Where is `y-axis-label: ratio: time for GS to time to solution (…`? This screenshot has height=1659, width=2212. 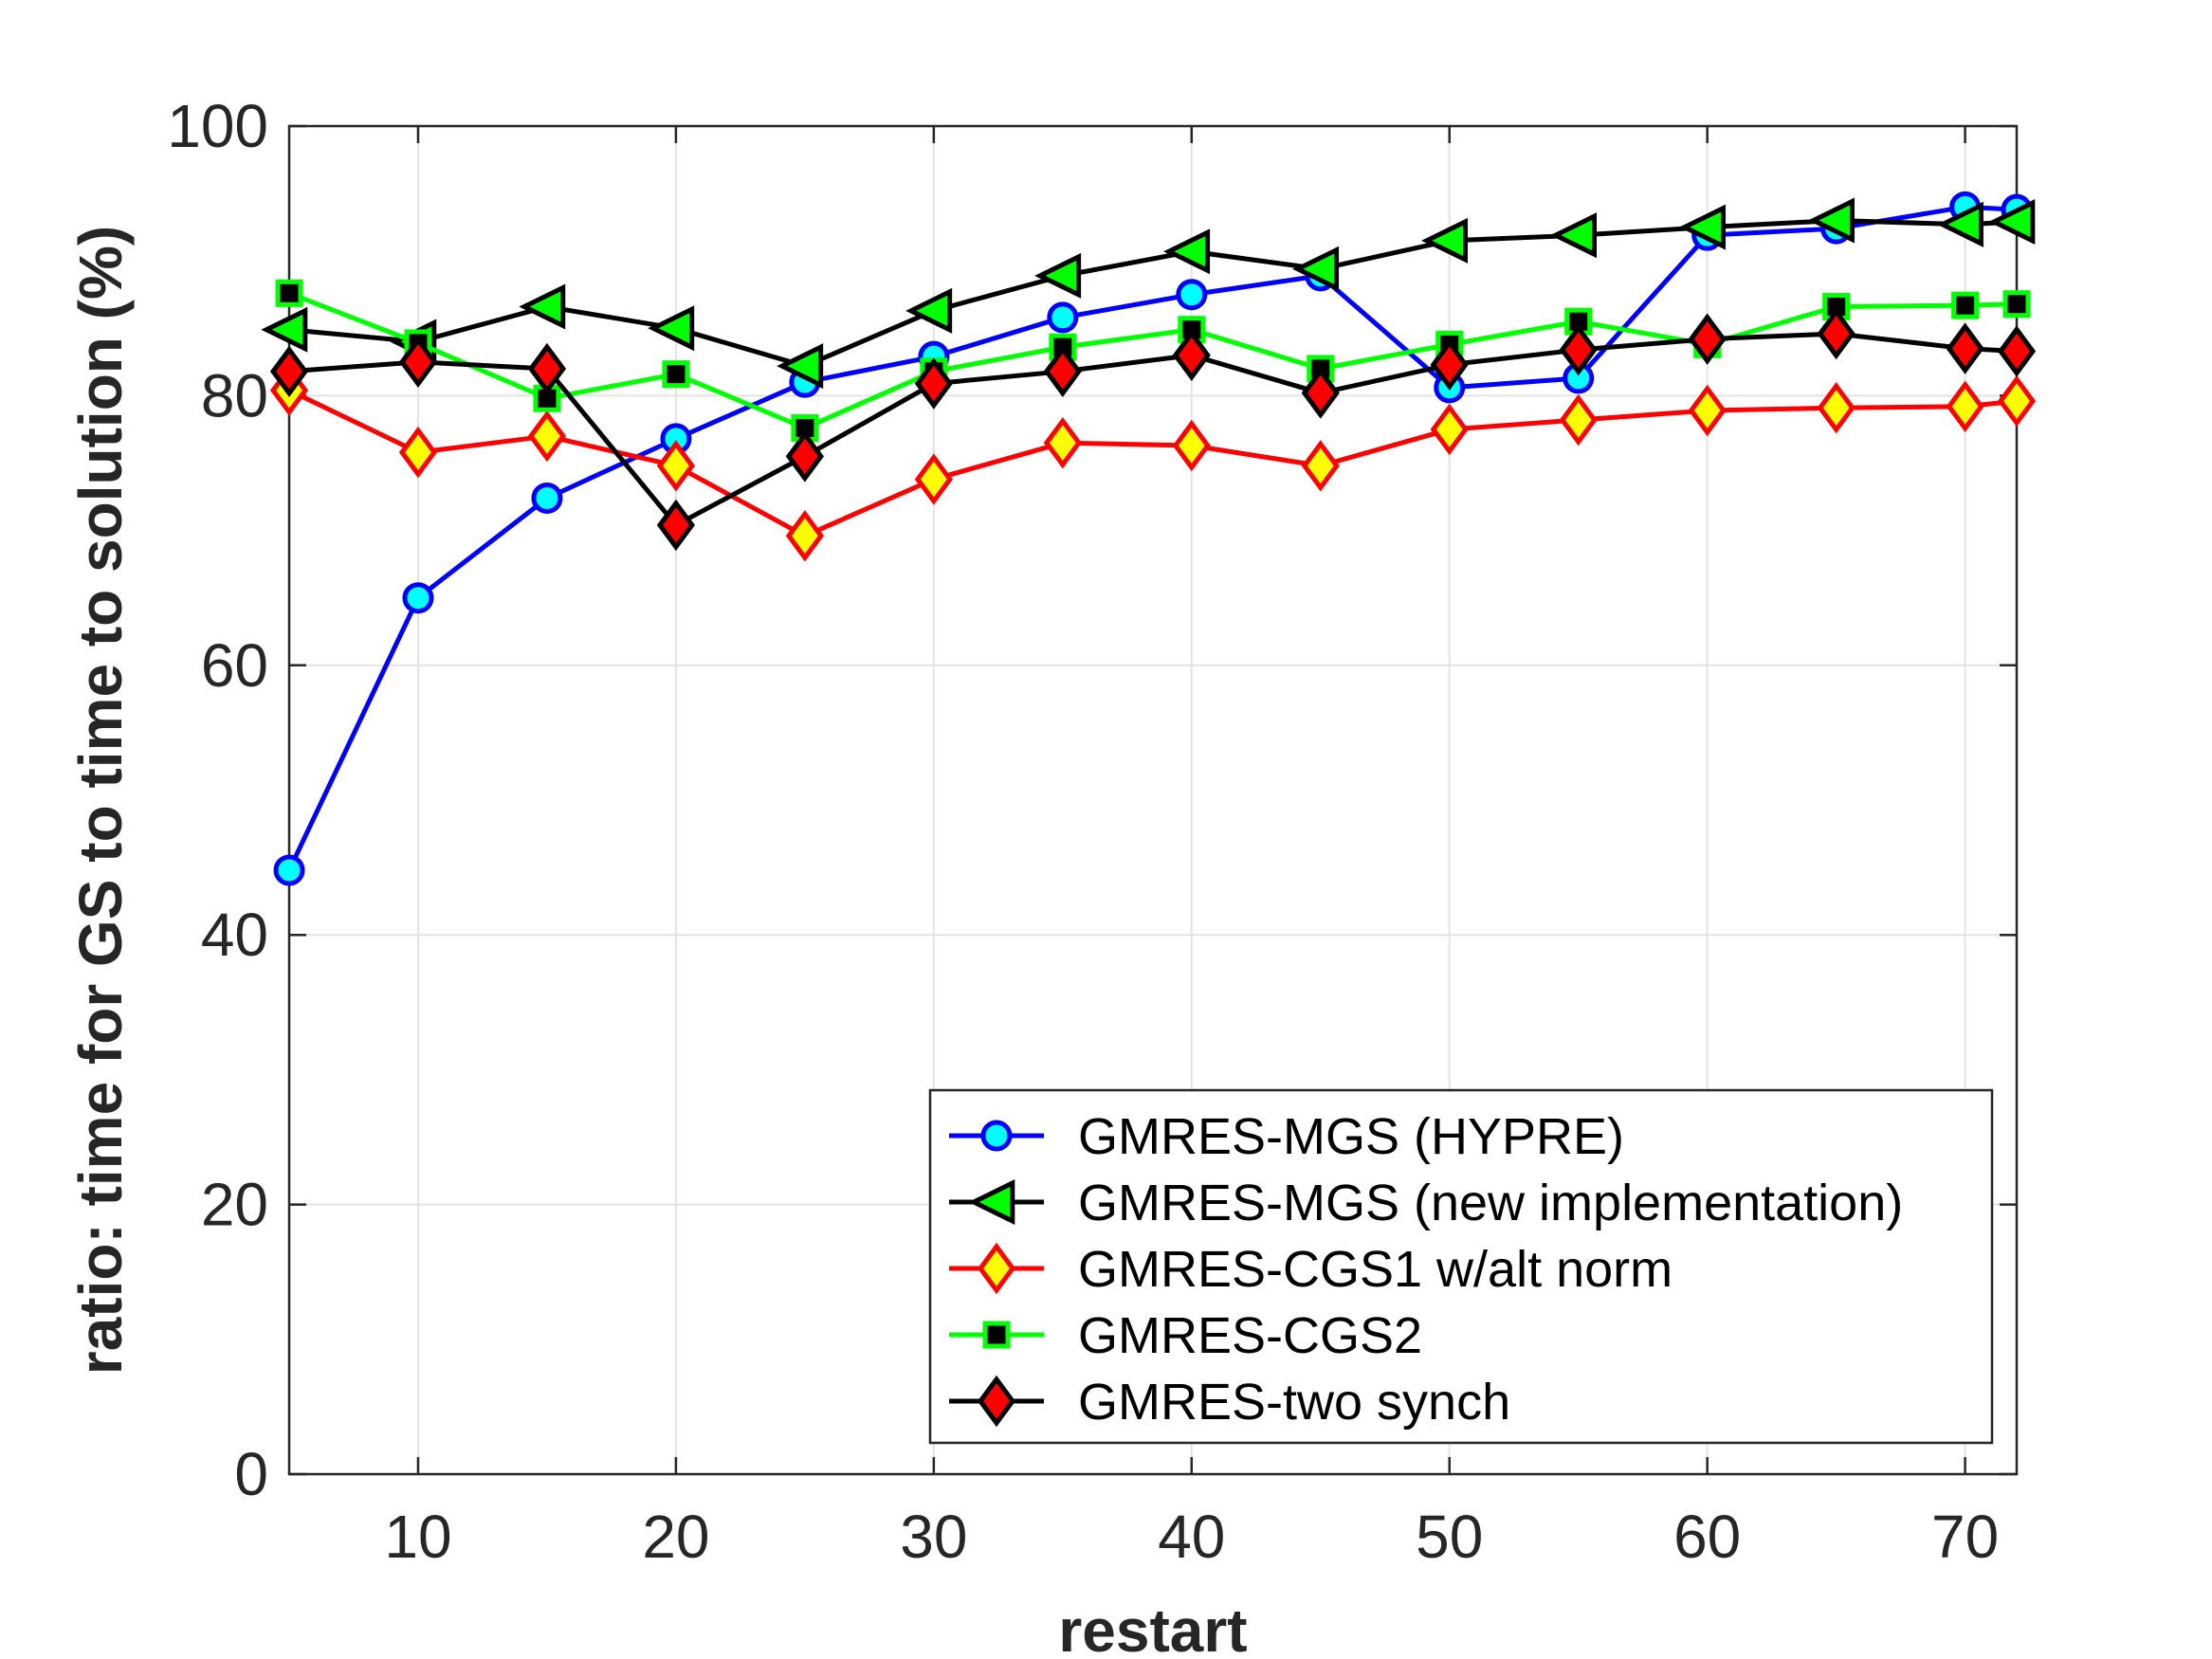 y-axis-label: ratio: time for GS to time to solution (… is located at coordinates (100, 800).